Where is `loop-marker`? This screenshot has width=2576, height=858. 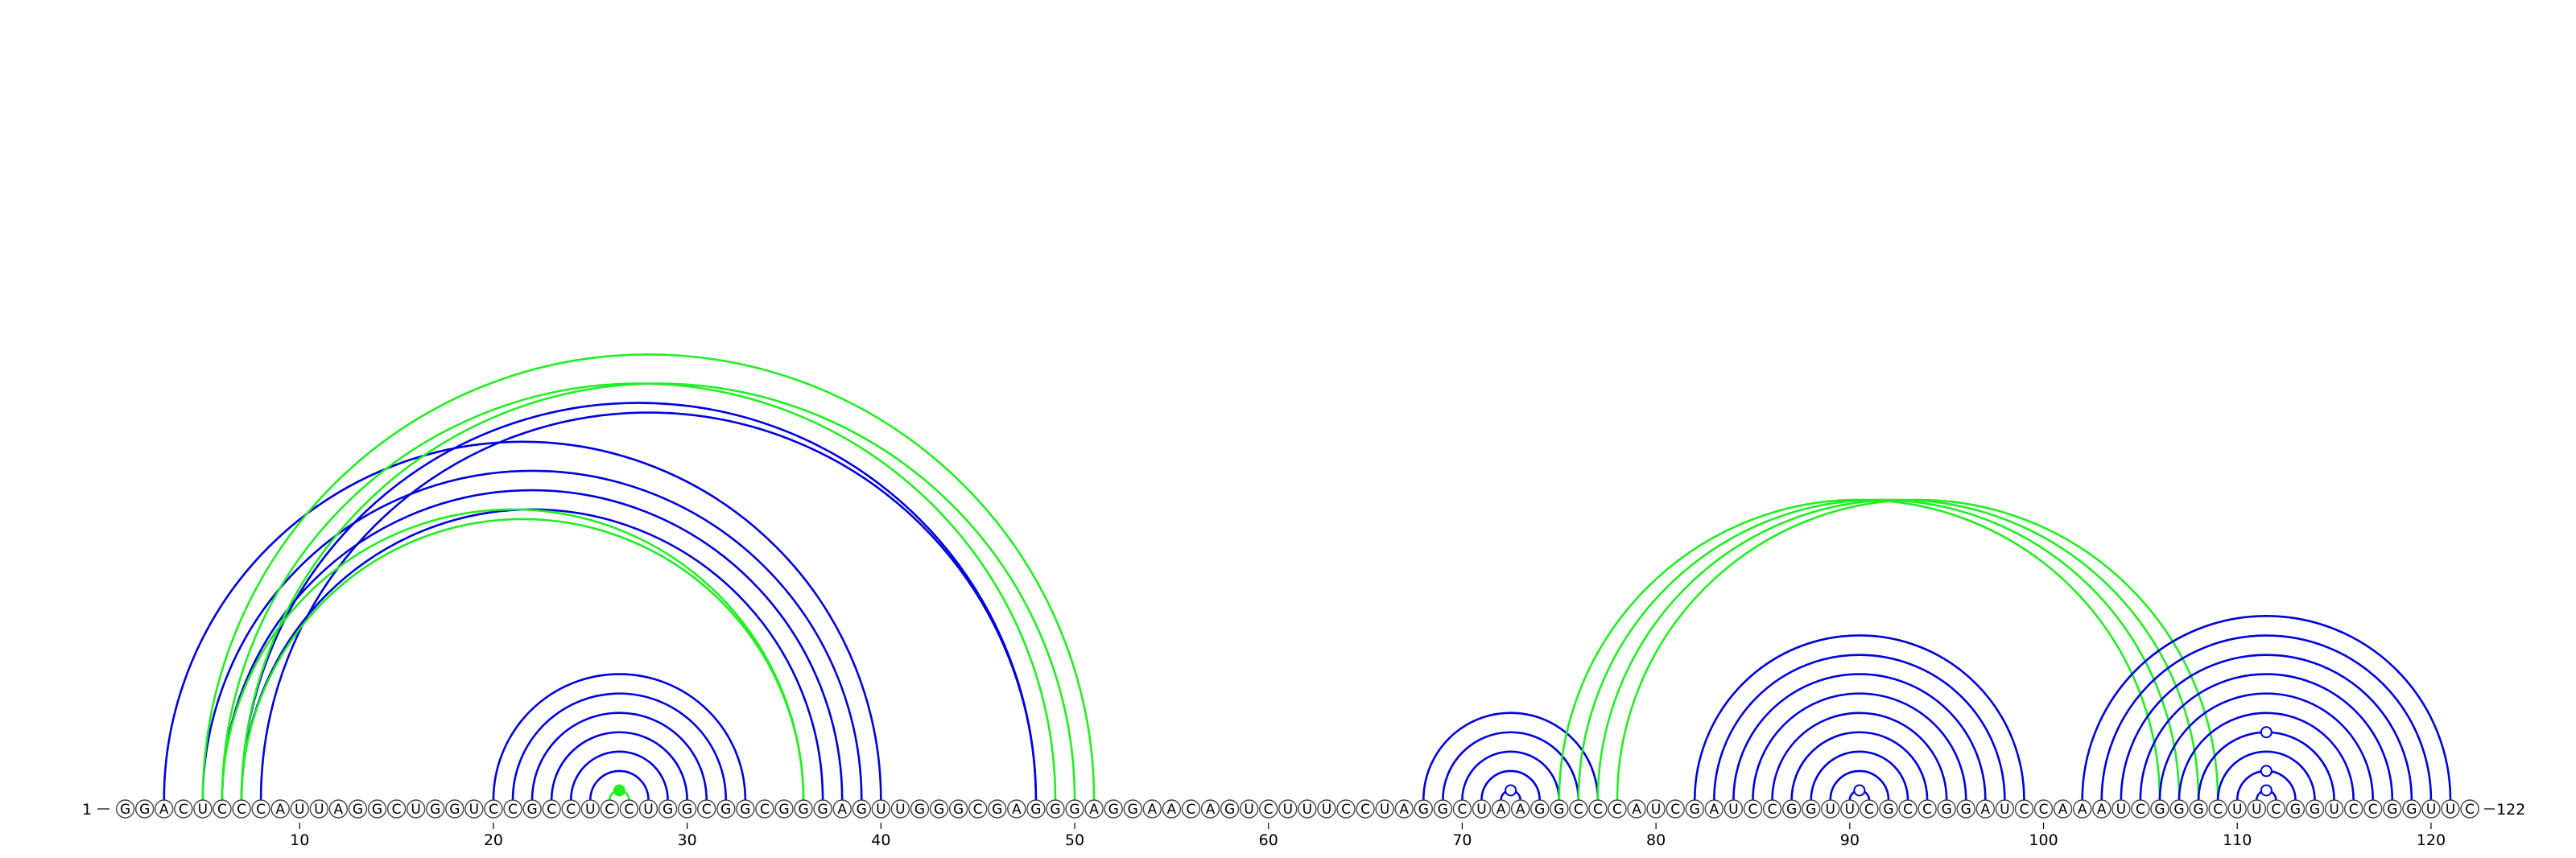 loop-marker is located at coordinates (1511, 790).